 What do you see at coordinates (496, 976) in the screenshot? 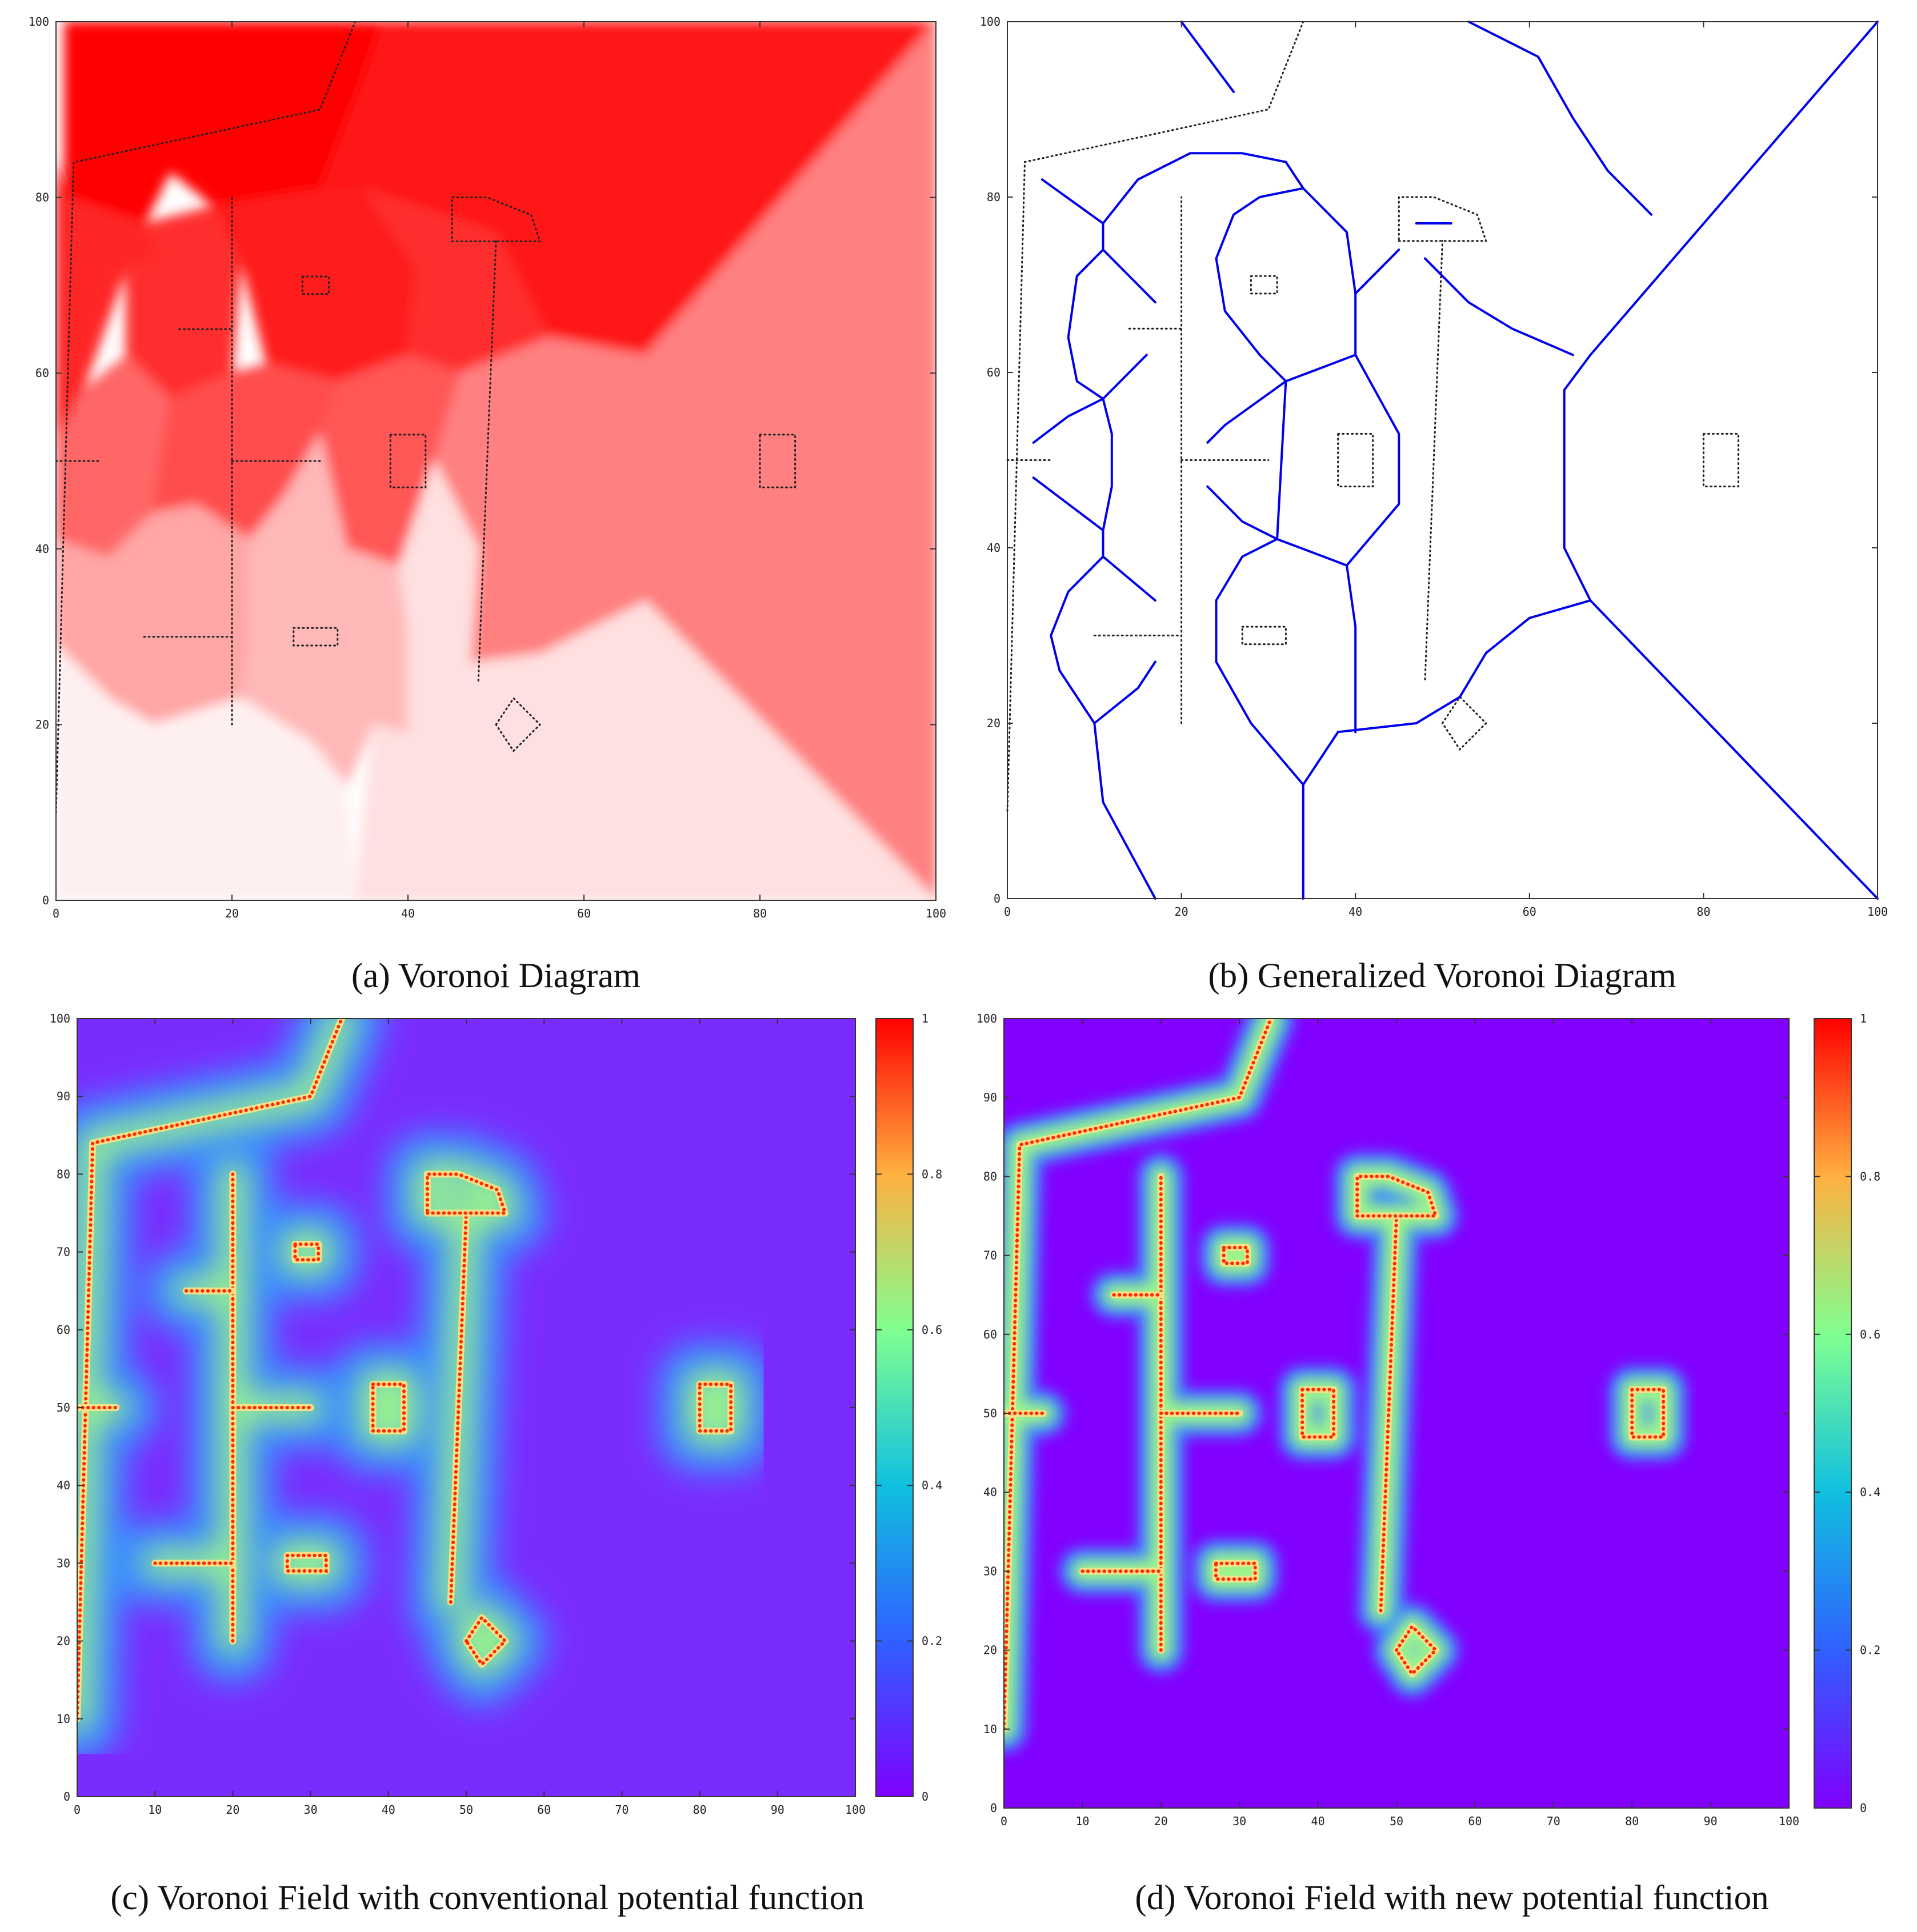
I see `caption-a: (a) Voronoi Diagram` at bounding box center [496, 976].